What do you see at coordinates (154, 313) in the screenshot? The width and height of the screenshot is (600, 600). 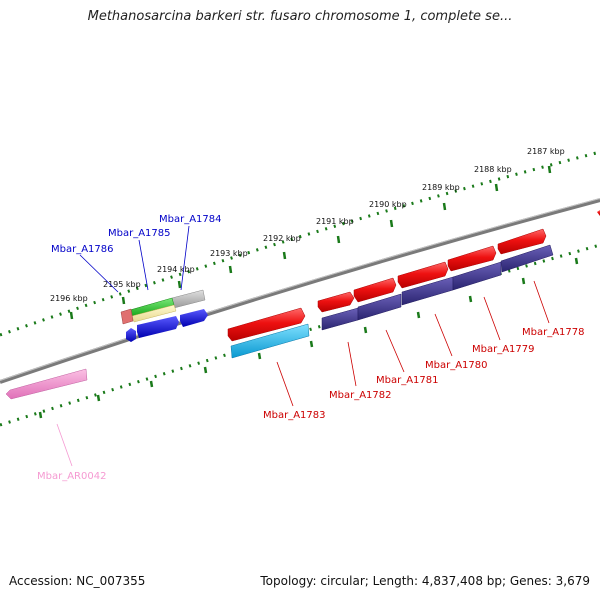 I see `gene-block-yellow` at bounding box center [154, 313].